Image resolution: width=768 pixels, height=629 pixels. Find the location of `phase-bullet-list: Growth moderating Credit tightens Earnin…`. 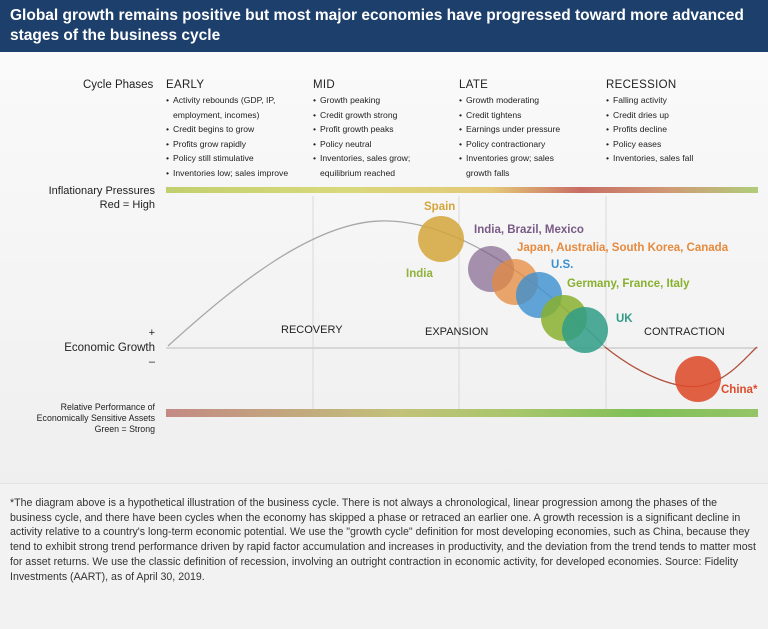

phase-bullet-list: Growth moderating Credit tightens Earnin… is located at coordinates (531, 137).